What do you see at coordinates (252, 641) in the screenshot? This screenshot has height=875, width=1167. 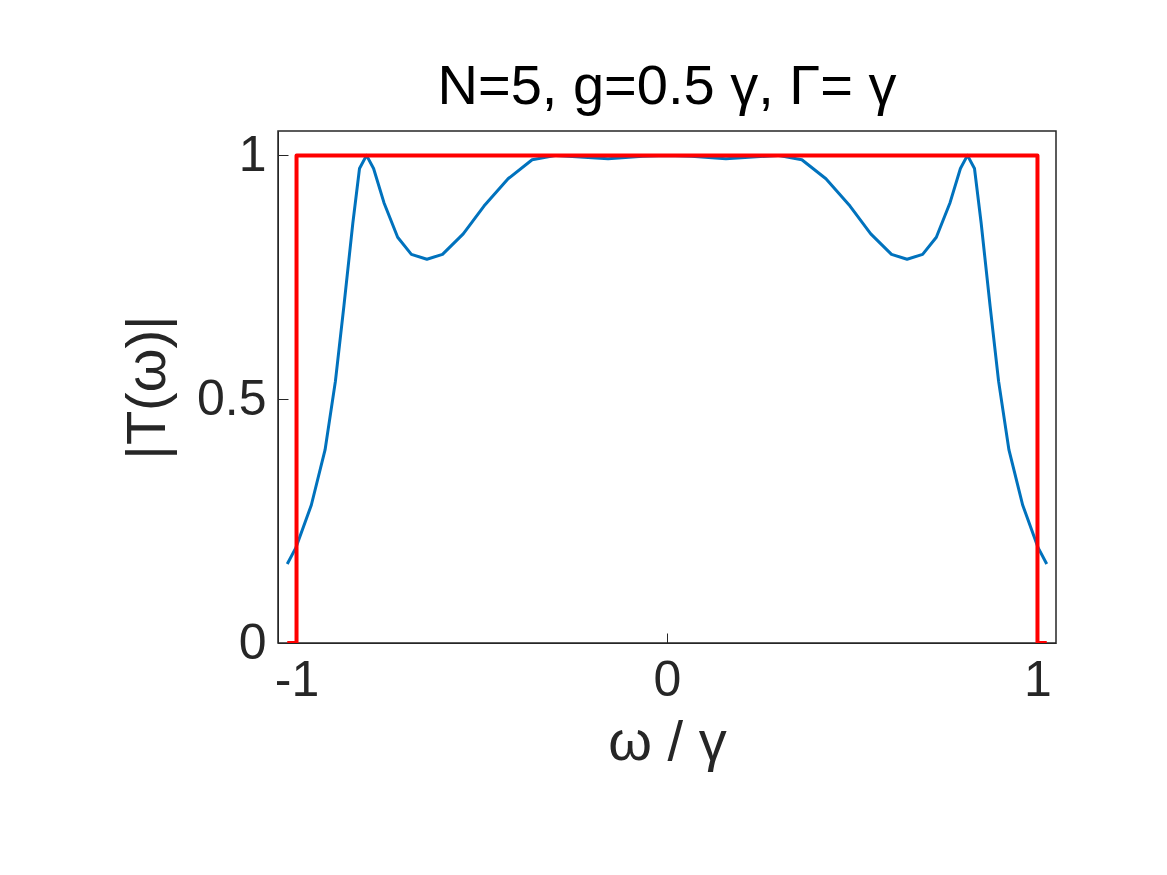 I see `y-tick-label: 0` at bounding box center [252, 641].